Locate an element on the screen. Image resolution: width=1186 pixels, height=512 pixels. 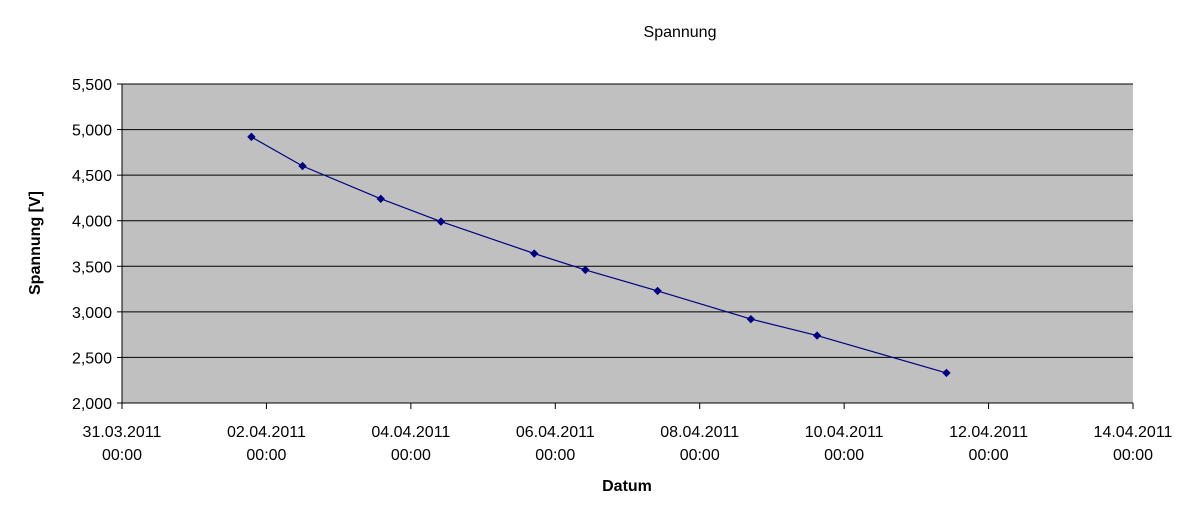
x-axis-label: Datum is located at coordinates (627, 486).